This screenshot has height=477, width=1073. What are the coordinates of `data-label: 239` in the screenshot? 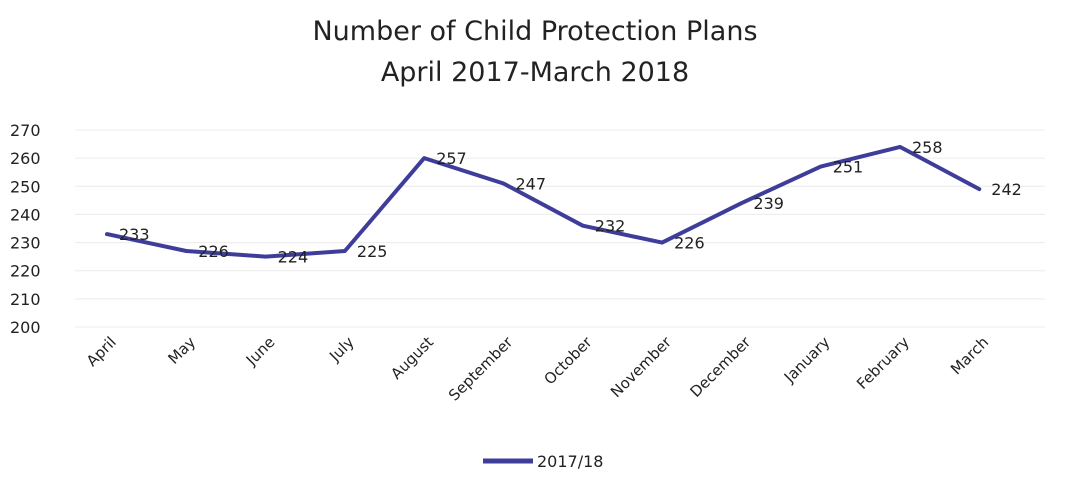 It's located at (768, 203).